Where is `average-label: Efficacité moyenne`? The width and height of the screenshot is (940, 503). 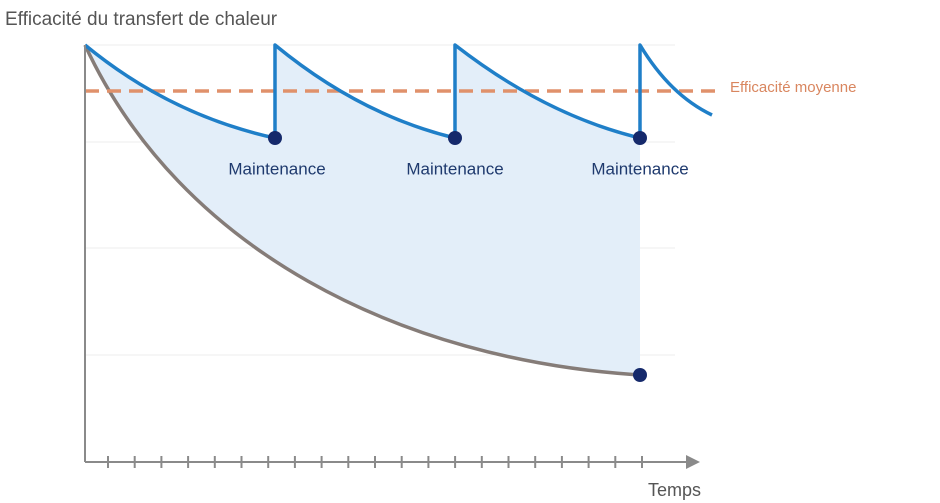 average-label: Efficacité moyenne is located at coordinates (793, 87).